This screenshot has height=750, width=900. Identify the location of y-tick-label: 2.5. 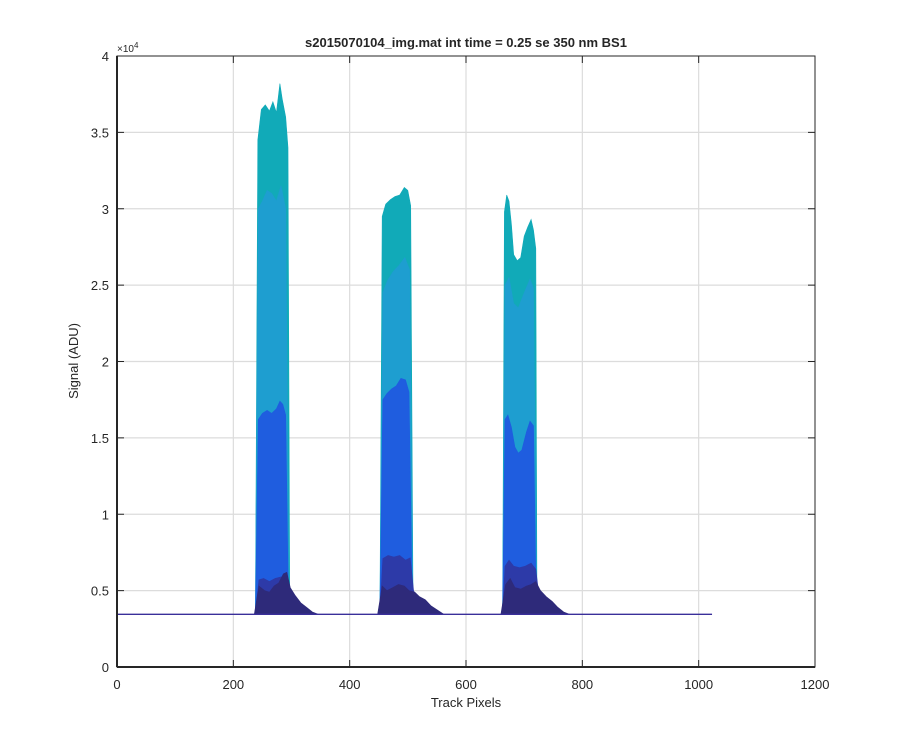
(100, 285).